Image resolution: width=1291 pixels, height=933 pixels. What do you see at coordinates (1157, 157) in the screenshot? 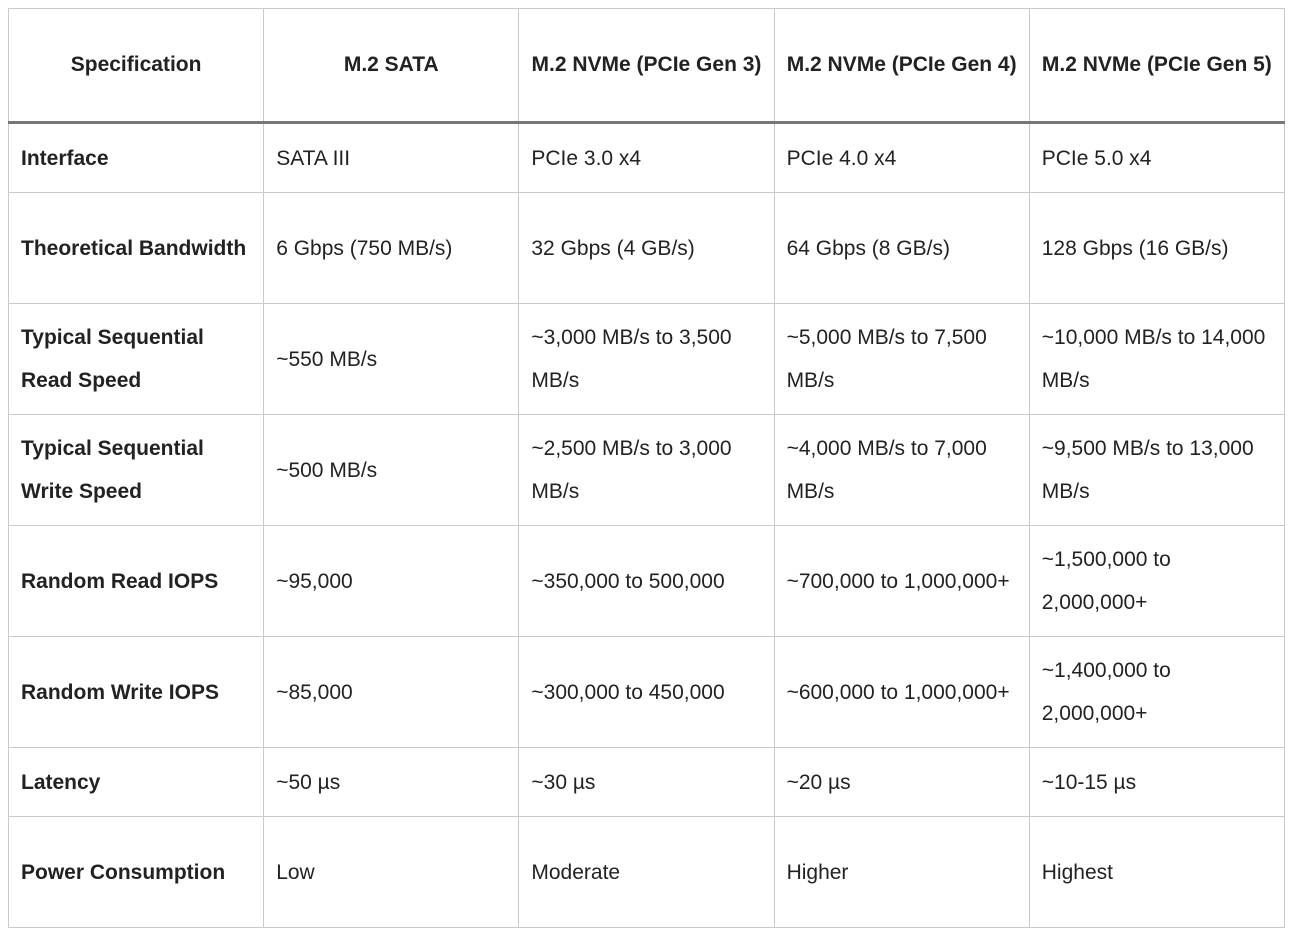
I see `table-cell: PCIe 5.0 x4` at bounding box center [1157, 157].